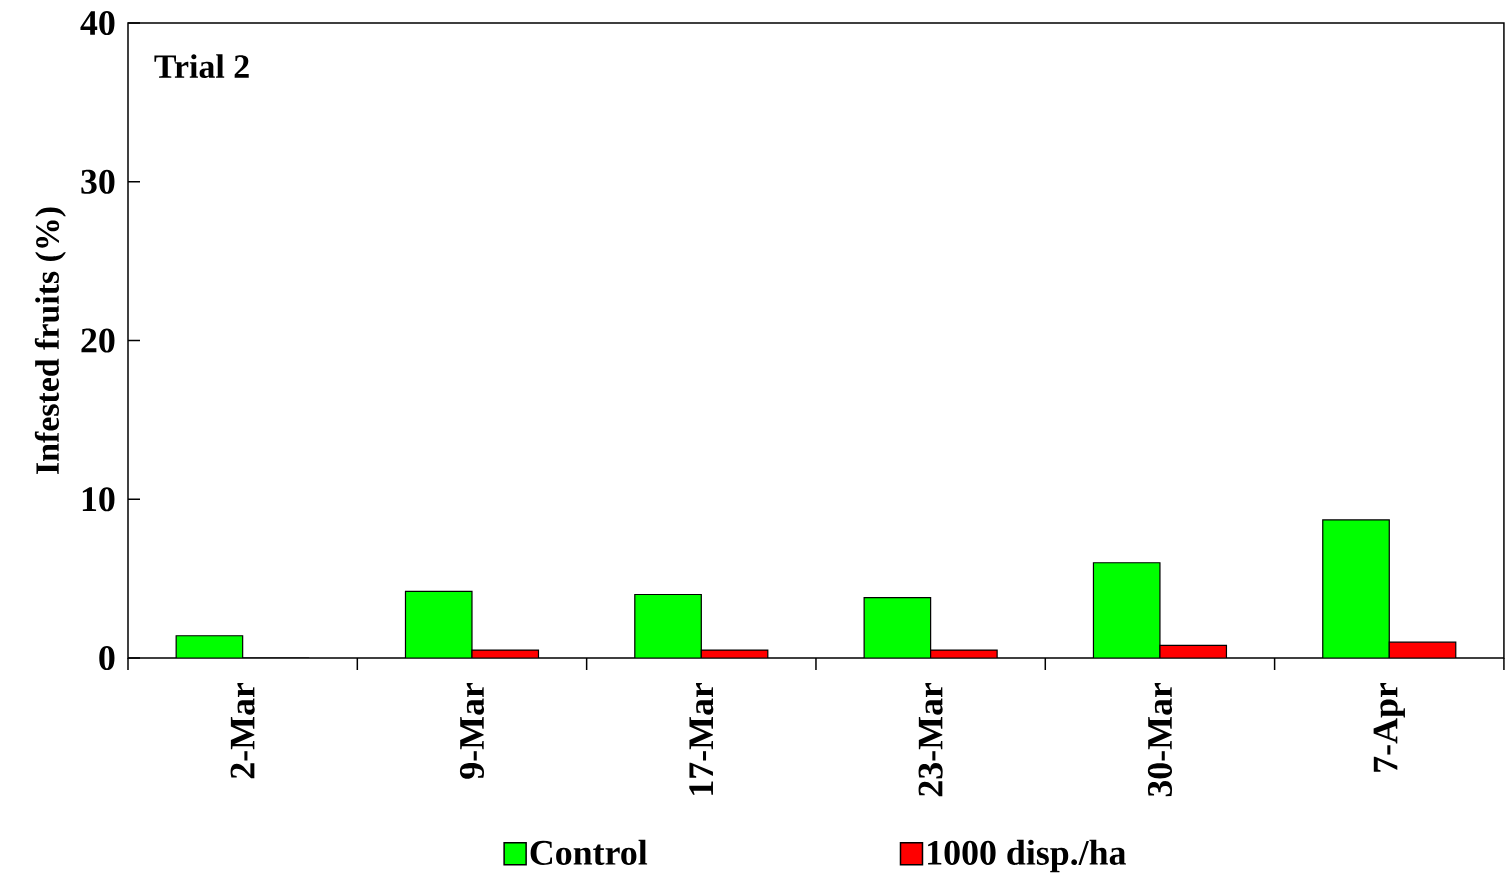  What do you see at coordinates (50, 340) in the screenshot?
I see `y-axis-title: Infested fruits (%)` at bounding box center [50, 340].